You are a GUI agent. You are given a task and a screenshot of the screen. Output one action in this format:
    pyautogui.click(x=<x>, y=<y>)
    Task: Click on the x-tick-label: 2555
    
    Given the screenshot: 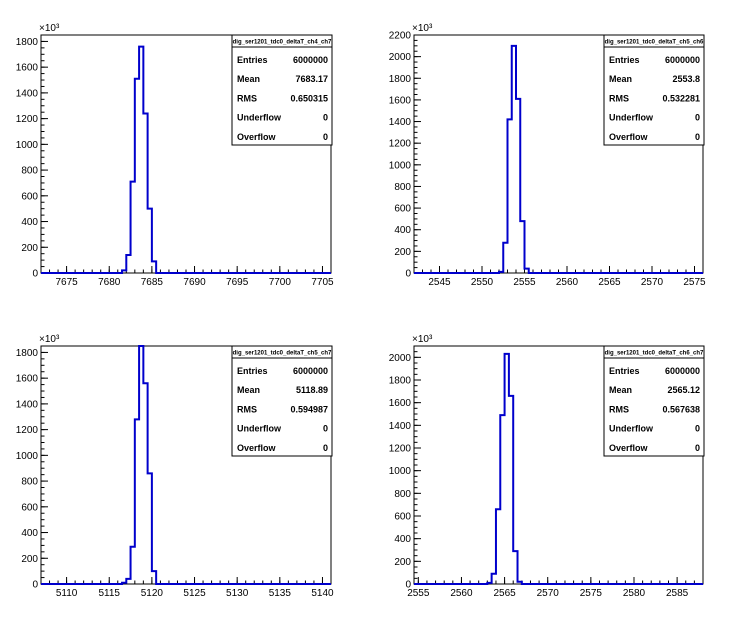 What is the action you would take?
    pyautogui.click(x=418, y=593)
    